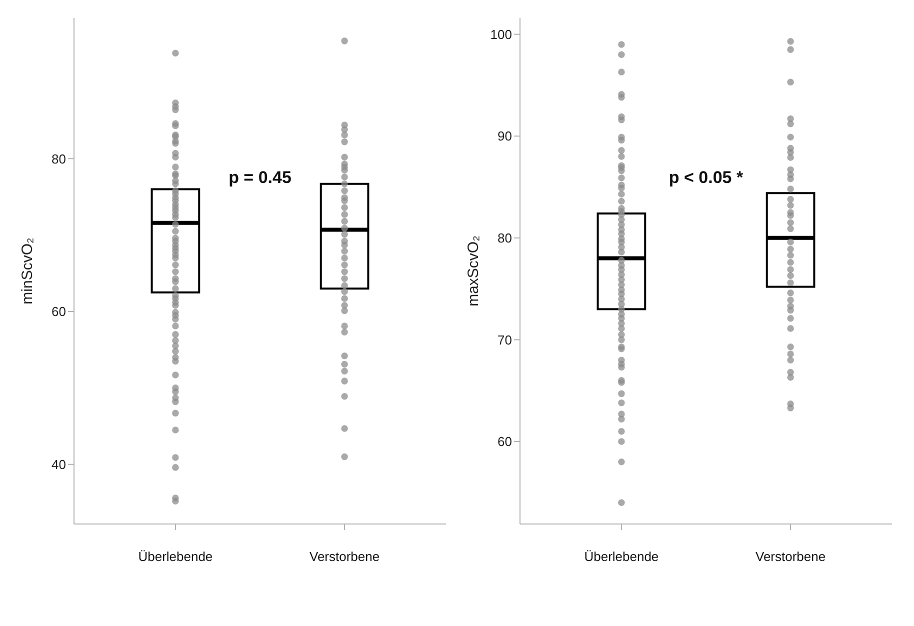 The image size is (914, 626). Describe the element at coordinates (27, 270) in the screenshot. I see `y-axis-title: minScvO₂` at that location.